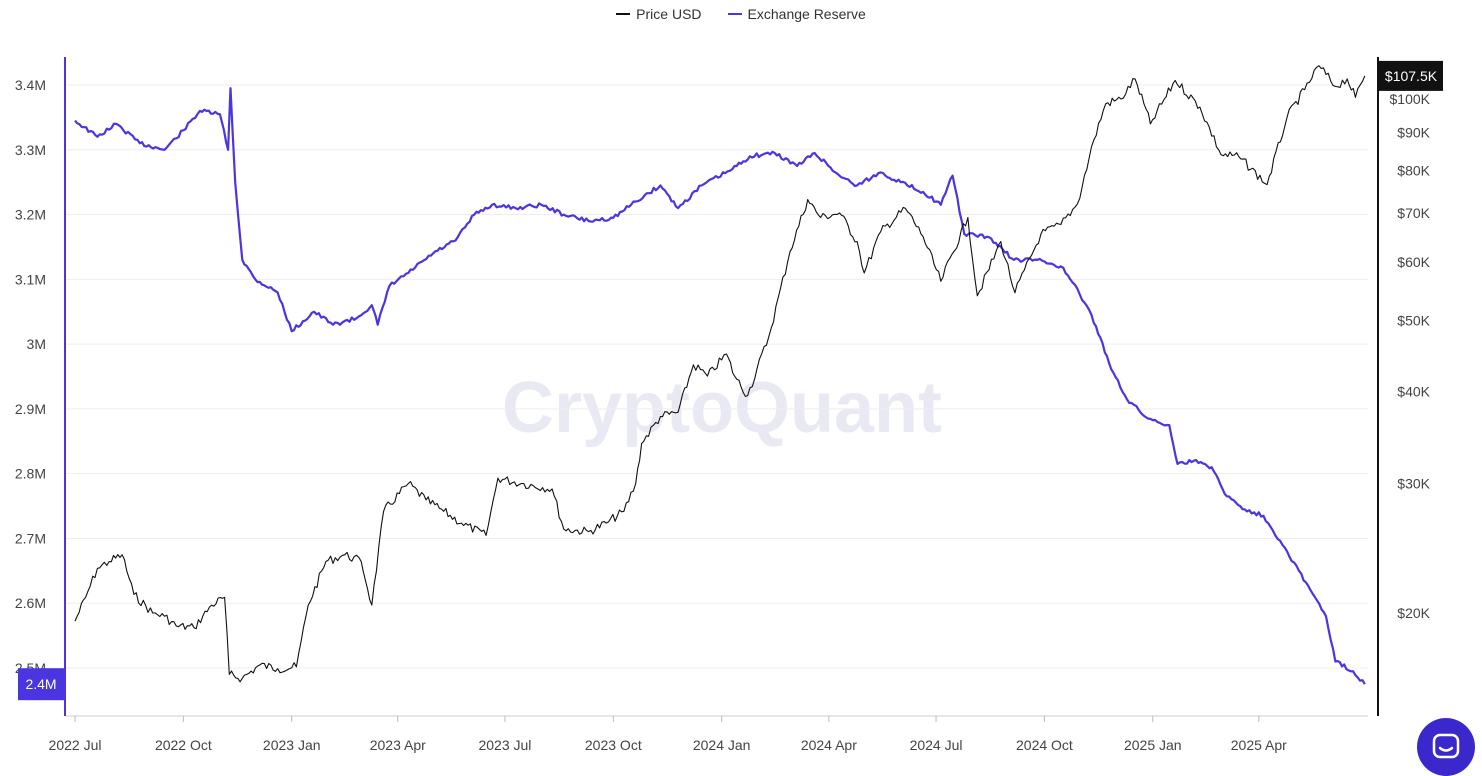 The image size is (1482, 776). I want to click on legend-item-reserve: Exchange Reserve, so click(796, 14).